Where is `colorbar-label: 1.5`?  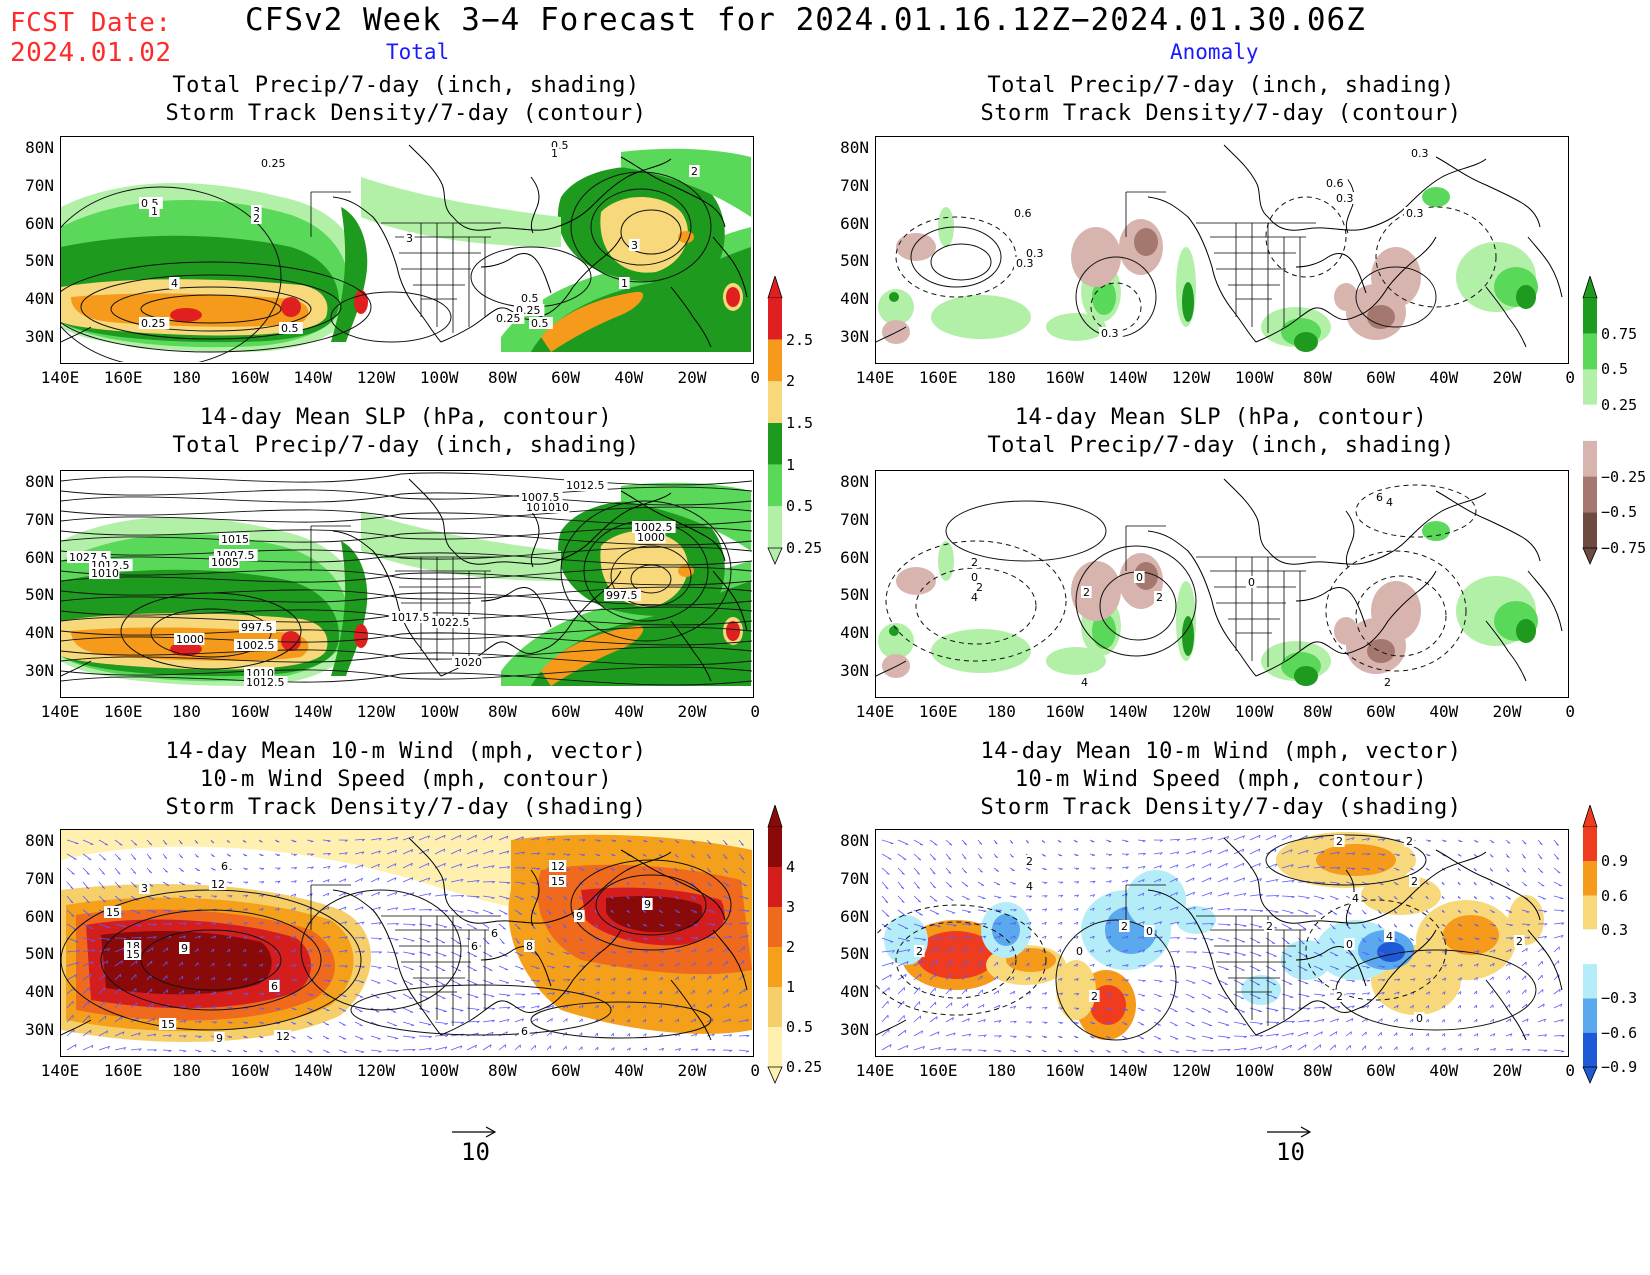 colorbar-label: 1.5 is located at coordinates (800, 423).